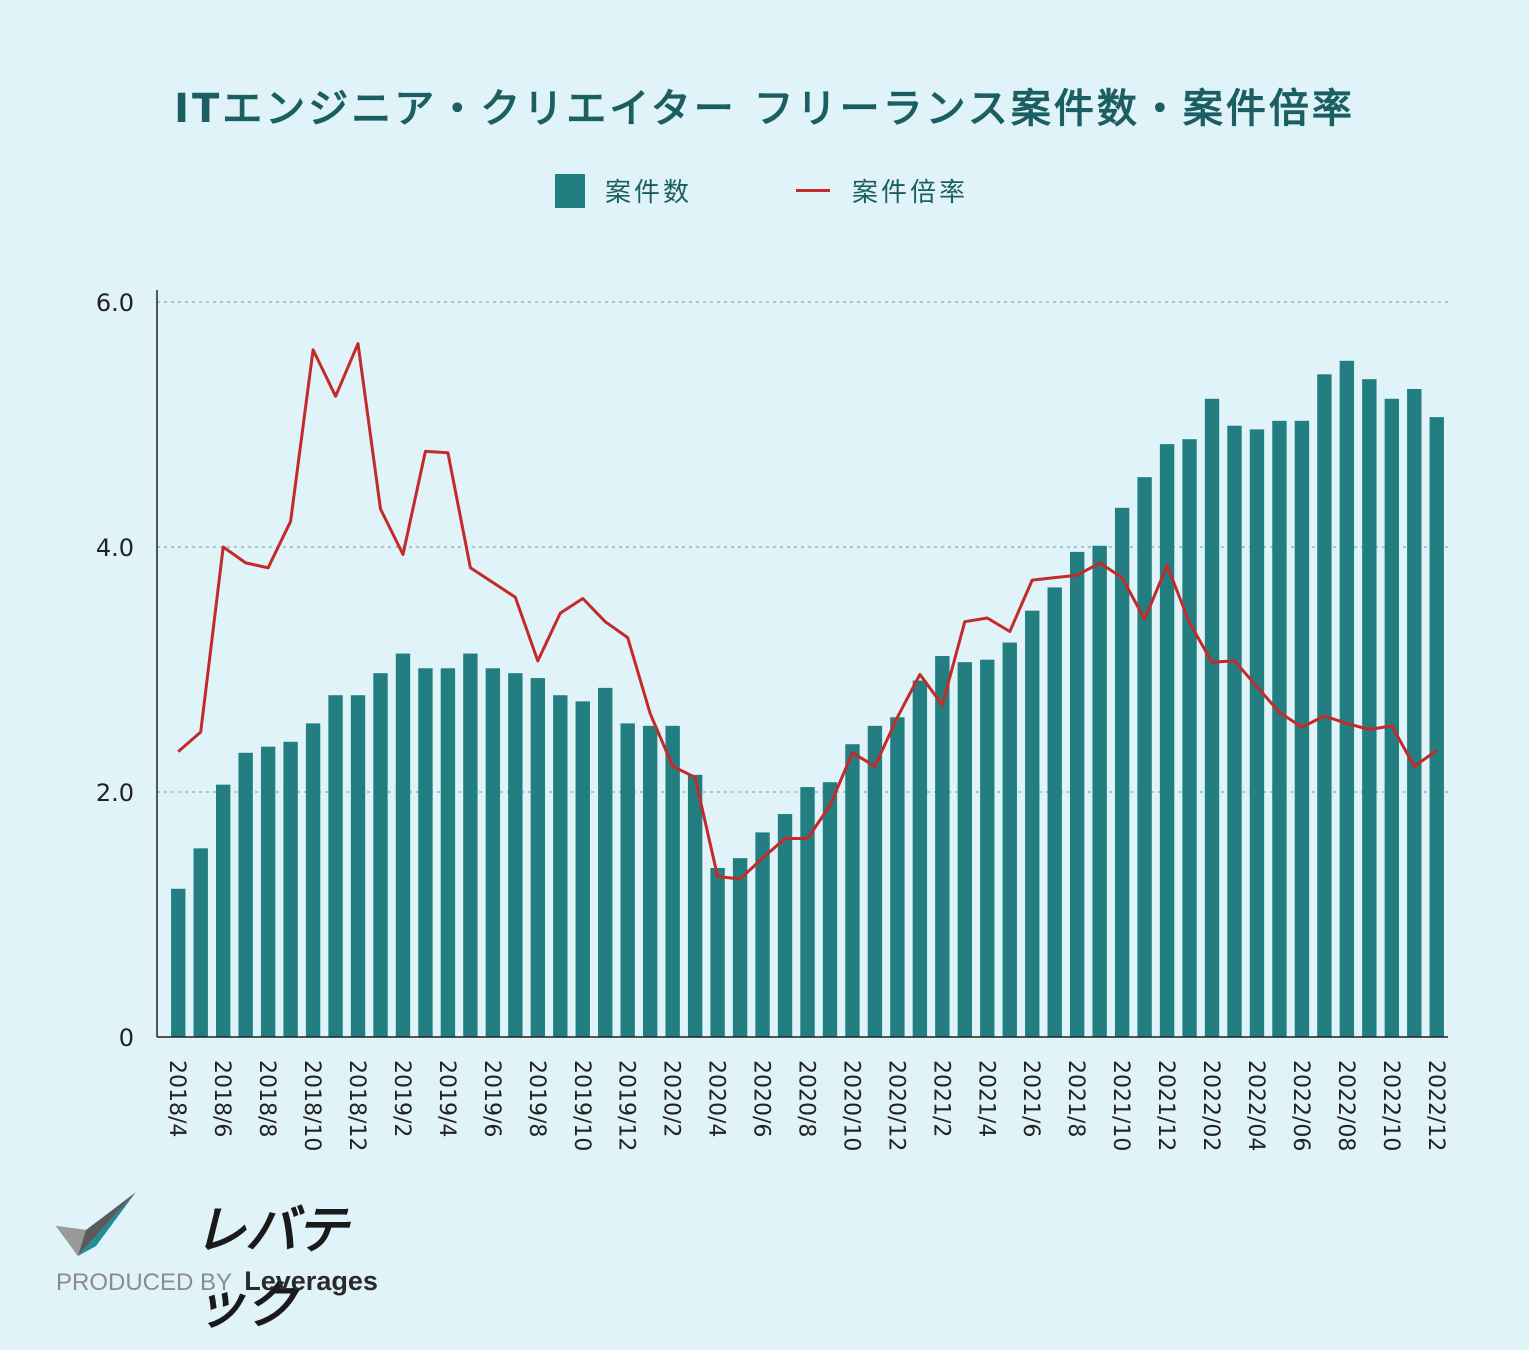 The height and width of the screenshot is (1350, 1529). I want to click on produced-by-label: PRODUCED BY, so click(144, 1282).